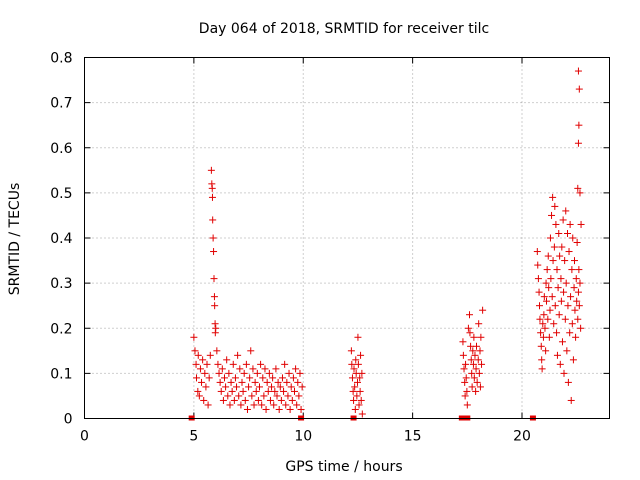 This screenshot has height=480, width=640. I want to click on y-tick-label: 0.4, so click(61, 239).